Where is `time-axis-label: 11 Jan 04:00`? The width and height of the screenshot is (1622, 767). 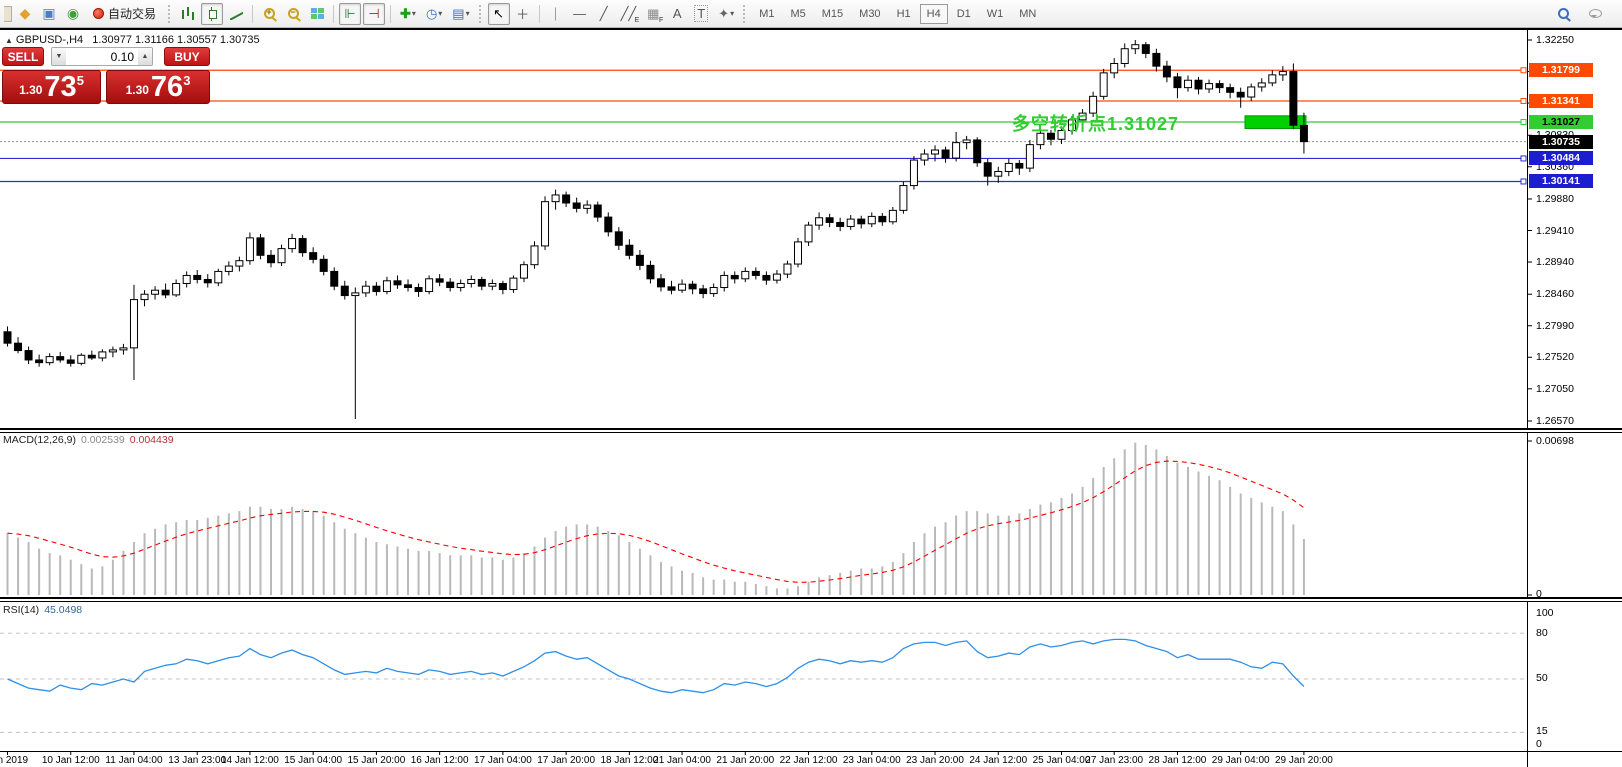
time-axis-label: 11 Jan 04:00 is located at coordinates (134, 760).